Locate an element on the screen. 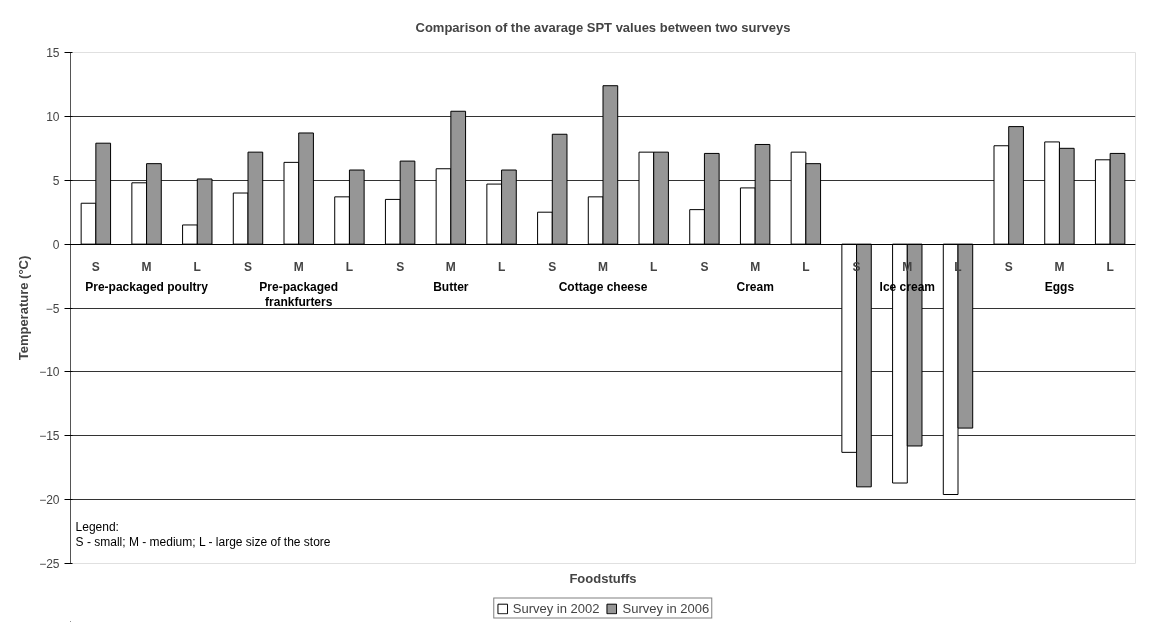 The width and height of the screenshot is (1155, 635). y-tick-label: 15 is located at coordinates (53, 53).